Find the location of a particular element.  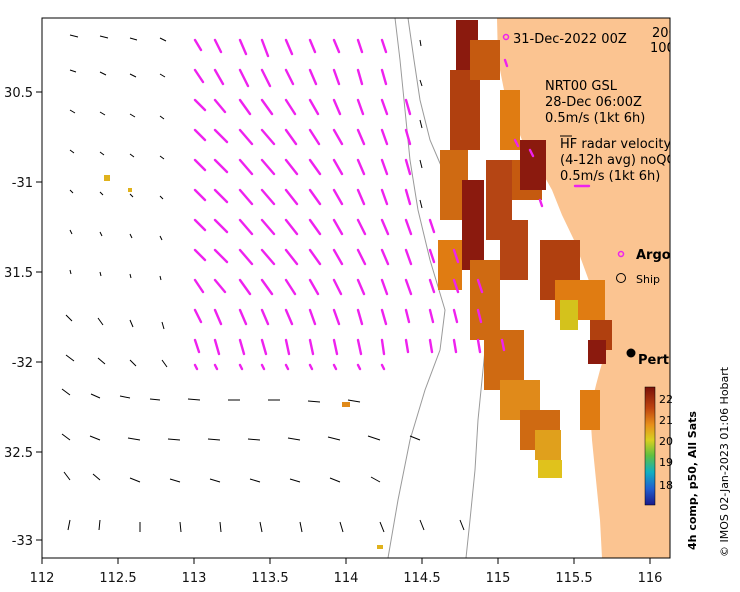

x-tick-label: 115 is located at coordinates (498, 578).